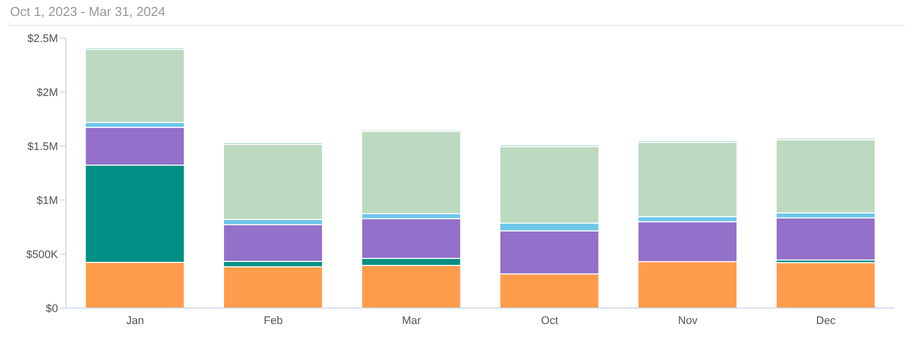 The width and height of the screenshot is (913, 341). What do you see at coordinates (52, 308) in the screenshot?
I see `y-tick-label: $0` at bounding box center [52, 308].